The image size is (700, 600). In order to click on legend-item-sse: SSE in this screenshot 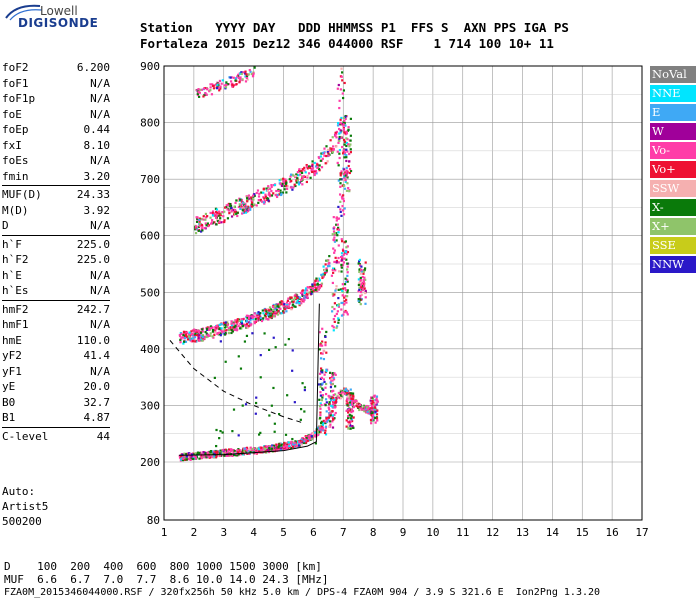, I will do `click(673, 245)`.